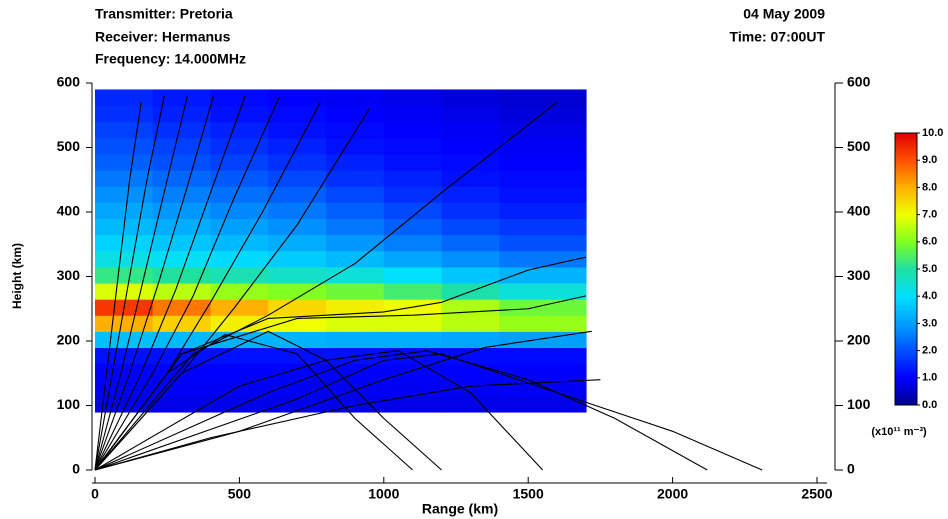  What do you see at coordinates (95, 494) in the screenshot?
I see `x-tick-label: 0` at bounding box center [95, 494].